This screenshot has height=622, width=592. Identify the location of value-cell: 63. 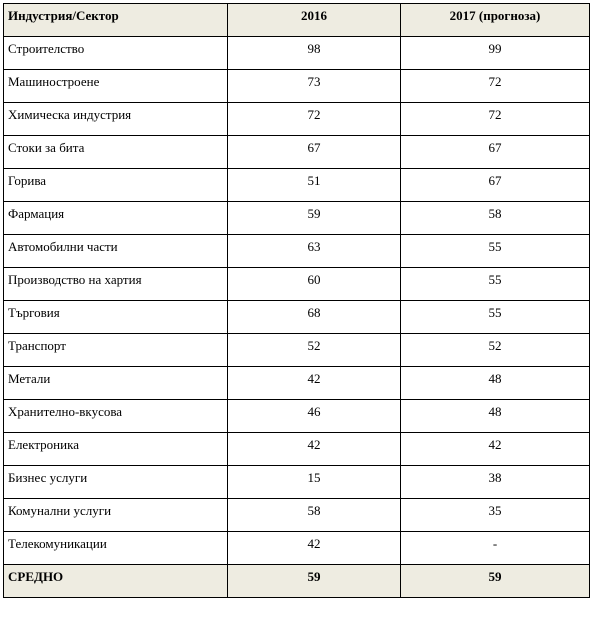
(314, 251).